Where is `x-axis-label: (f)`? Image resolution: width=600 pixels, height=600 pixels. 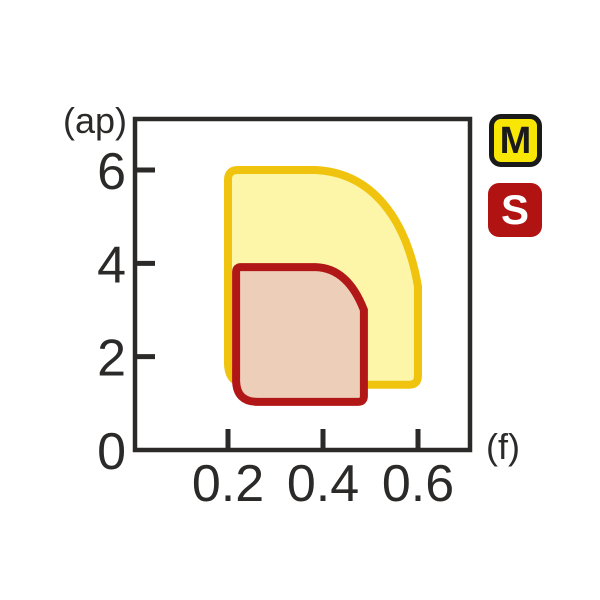 x-axis-label: (f) is located at coordinates (503, 446).